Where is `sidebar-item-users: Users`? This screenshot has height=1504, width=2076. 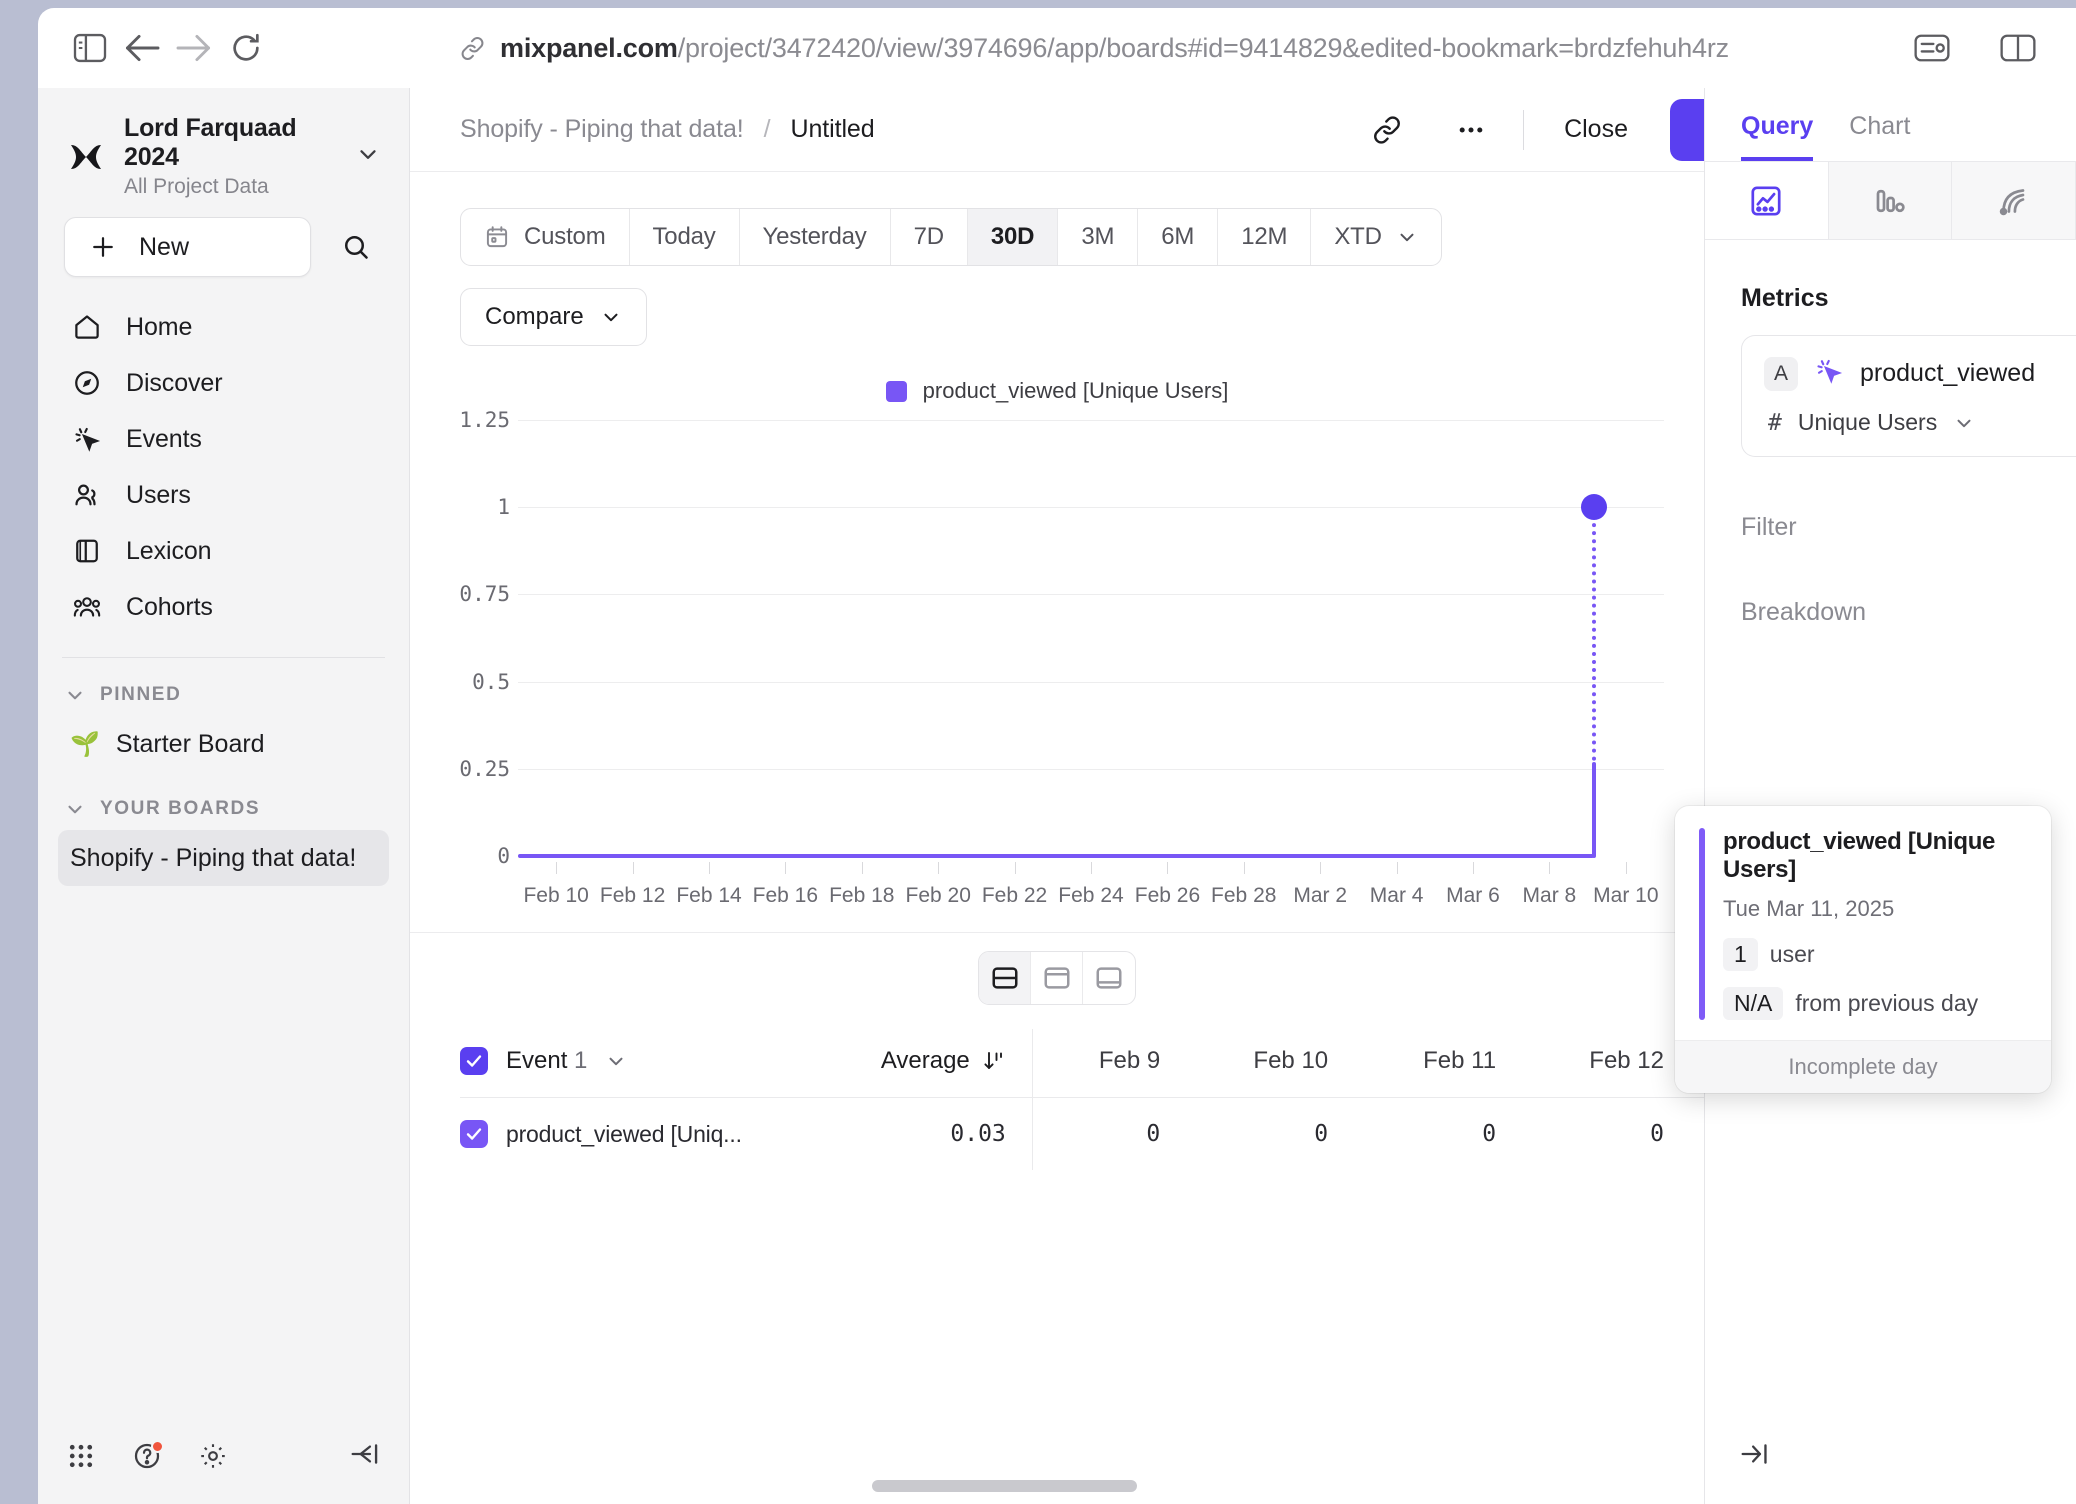 sidebar-item-users: Users is located at coordinates (223, 495).